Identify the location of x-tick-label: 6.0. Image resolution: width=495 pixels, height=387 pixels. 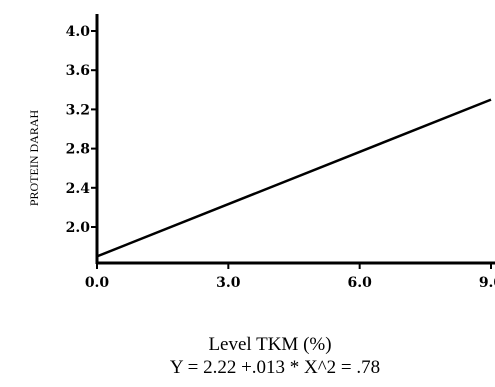
(359, 283).